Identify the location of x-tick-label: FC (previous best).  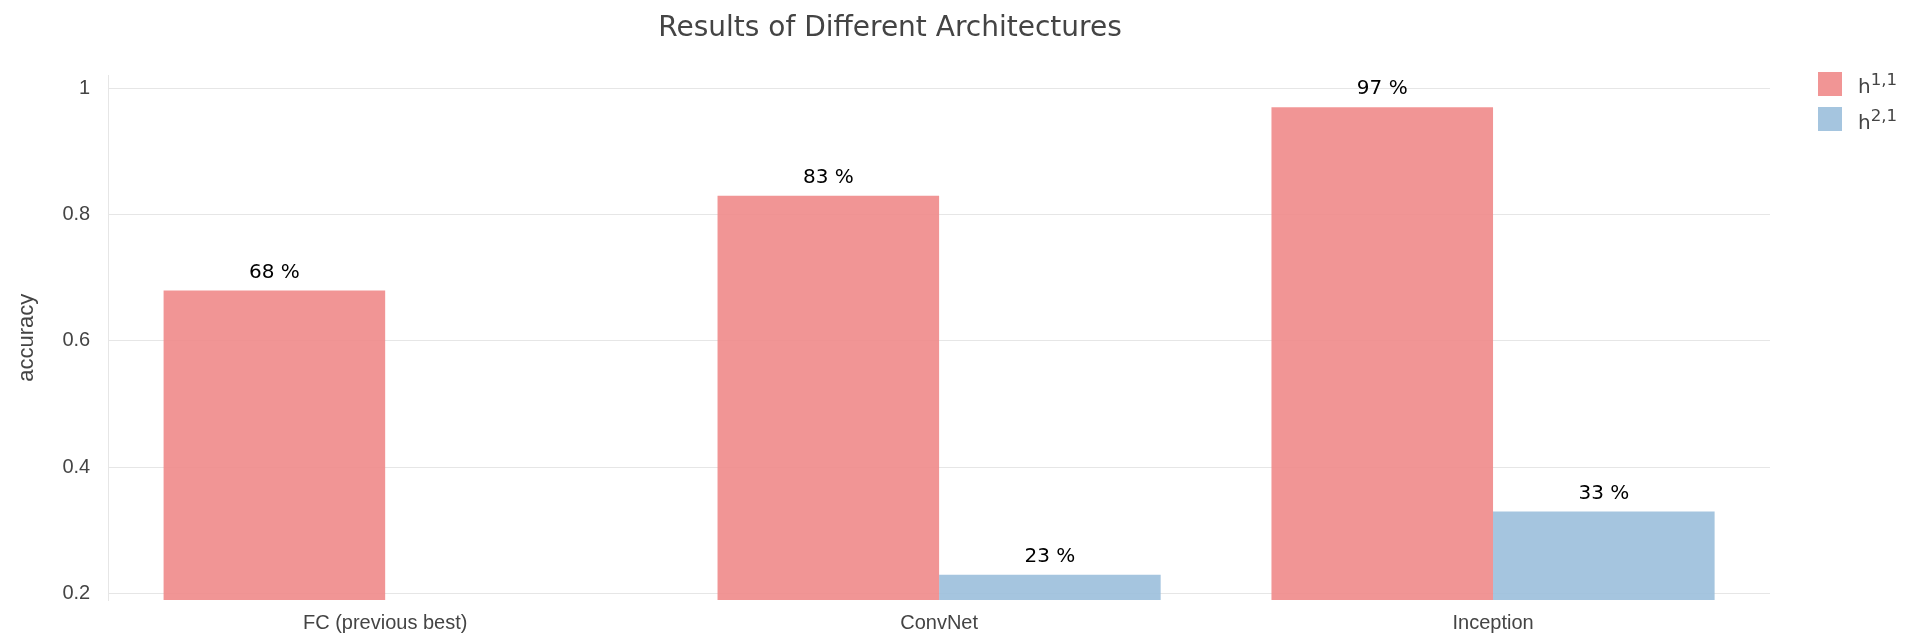
(385, 621).